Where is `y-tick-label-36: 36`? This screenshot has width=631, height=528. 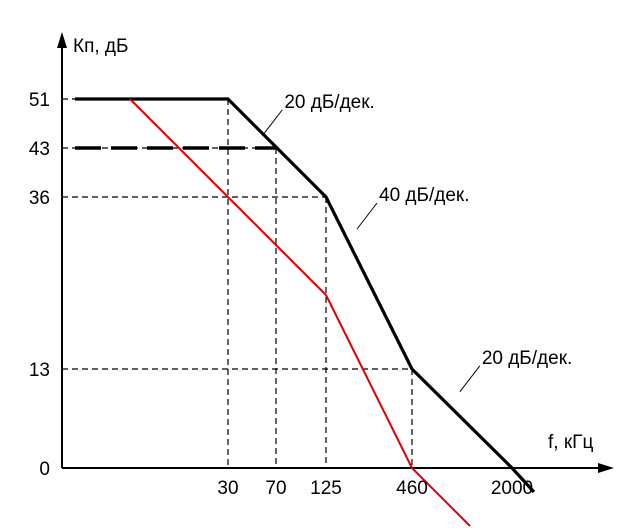
y-tick-label-36: 36 is located at coordinates (39, 198).